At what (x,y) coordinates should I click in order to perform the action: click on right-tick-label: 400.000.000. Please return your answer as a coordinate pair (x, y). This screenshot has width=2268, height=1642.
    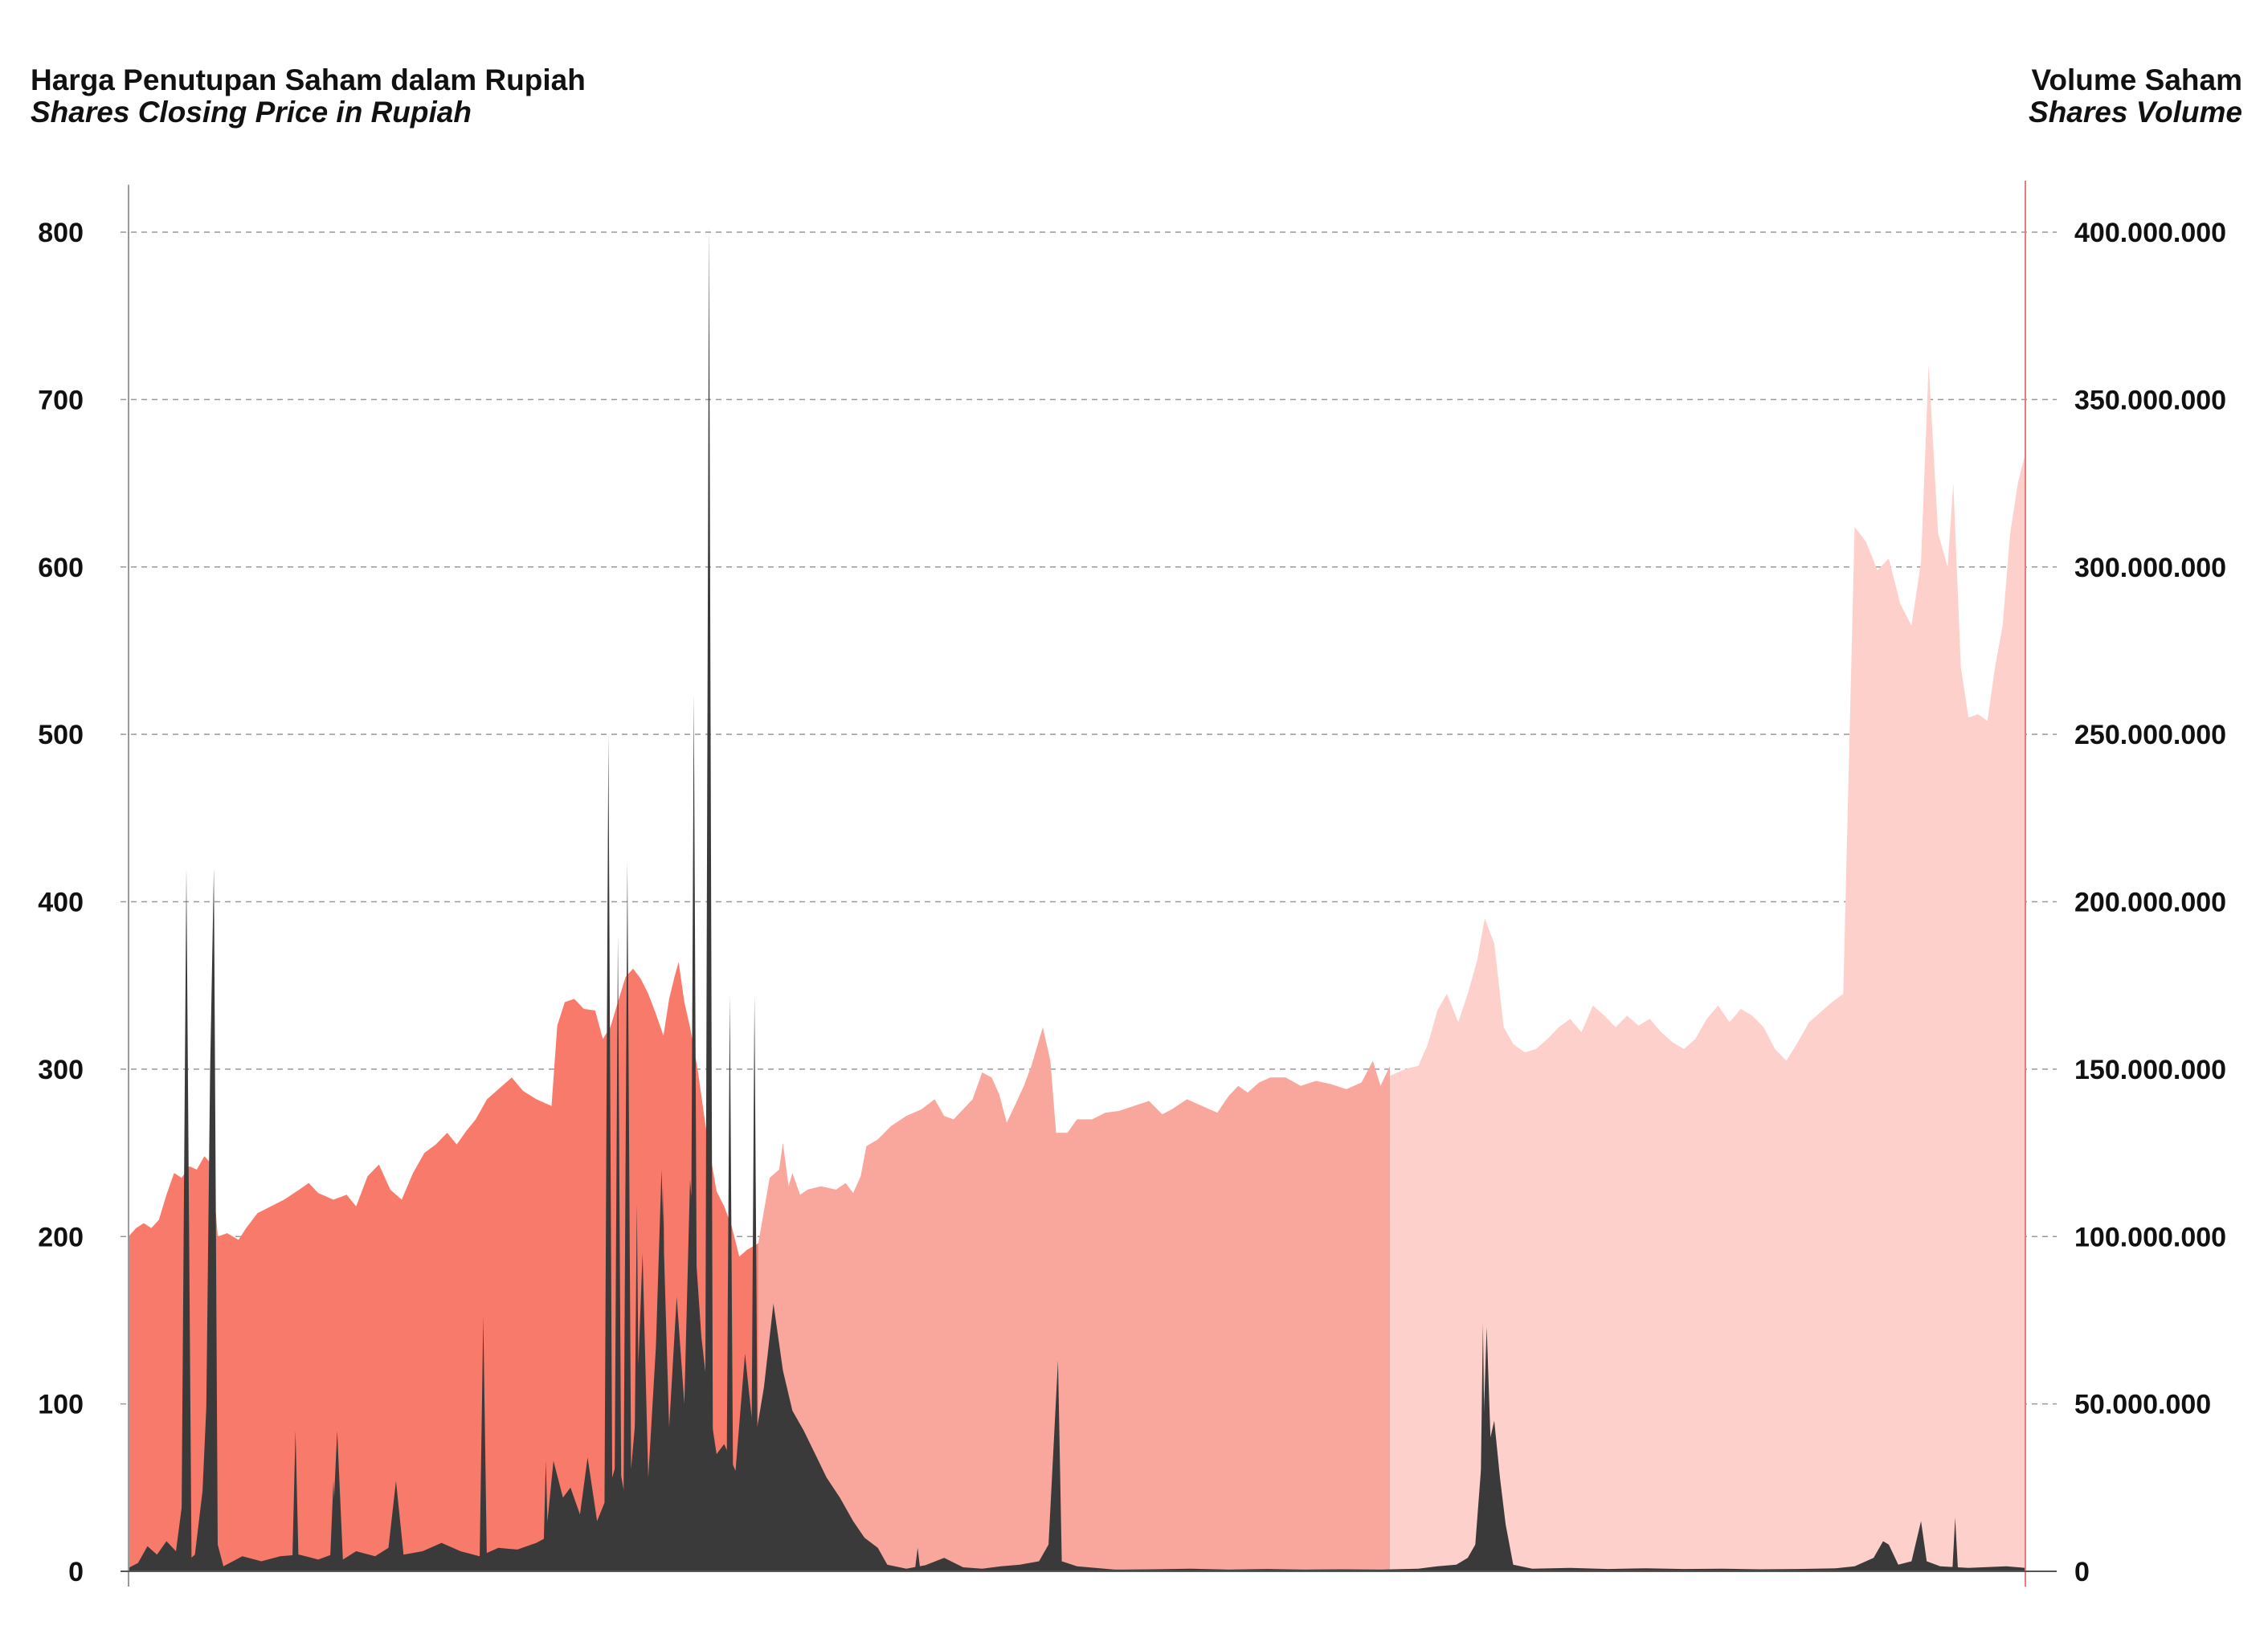
    Looking at the image, I should click on (2150, 233).